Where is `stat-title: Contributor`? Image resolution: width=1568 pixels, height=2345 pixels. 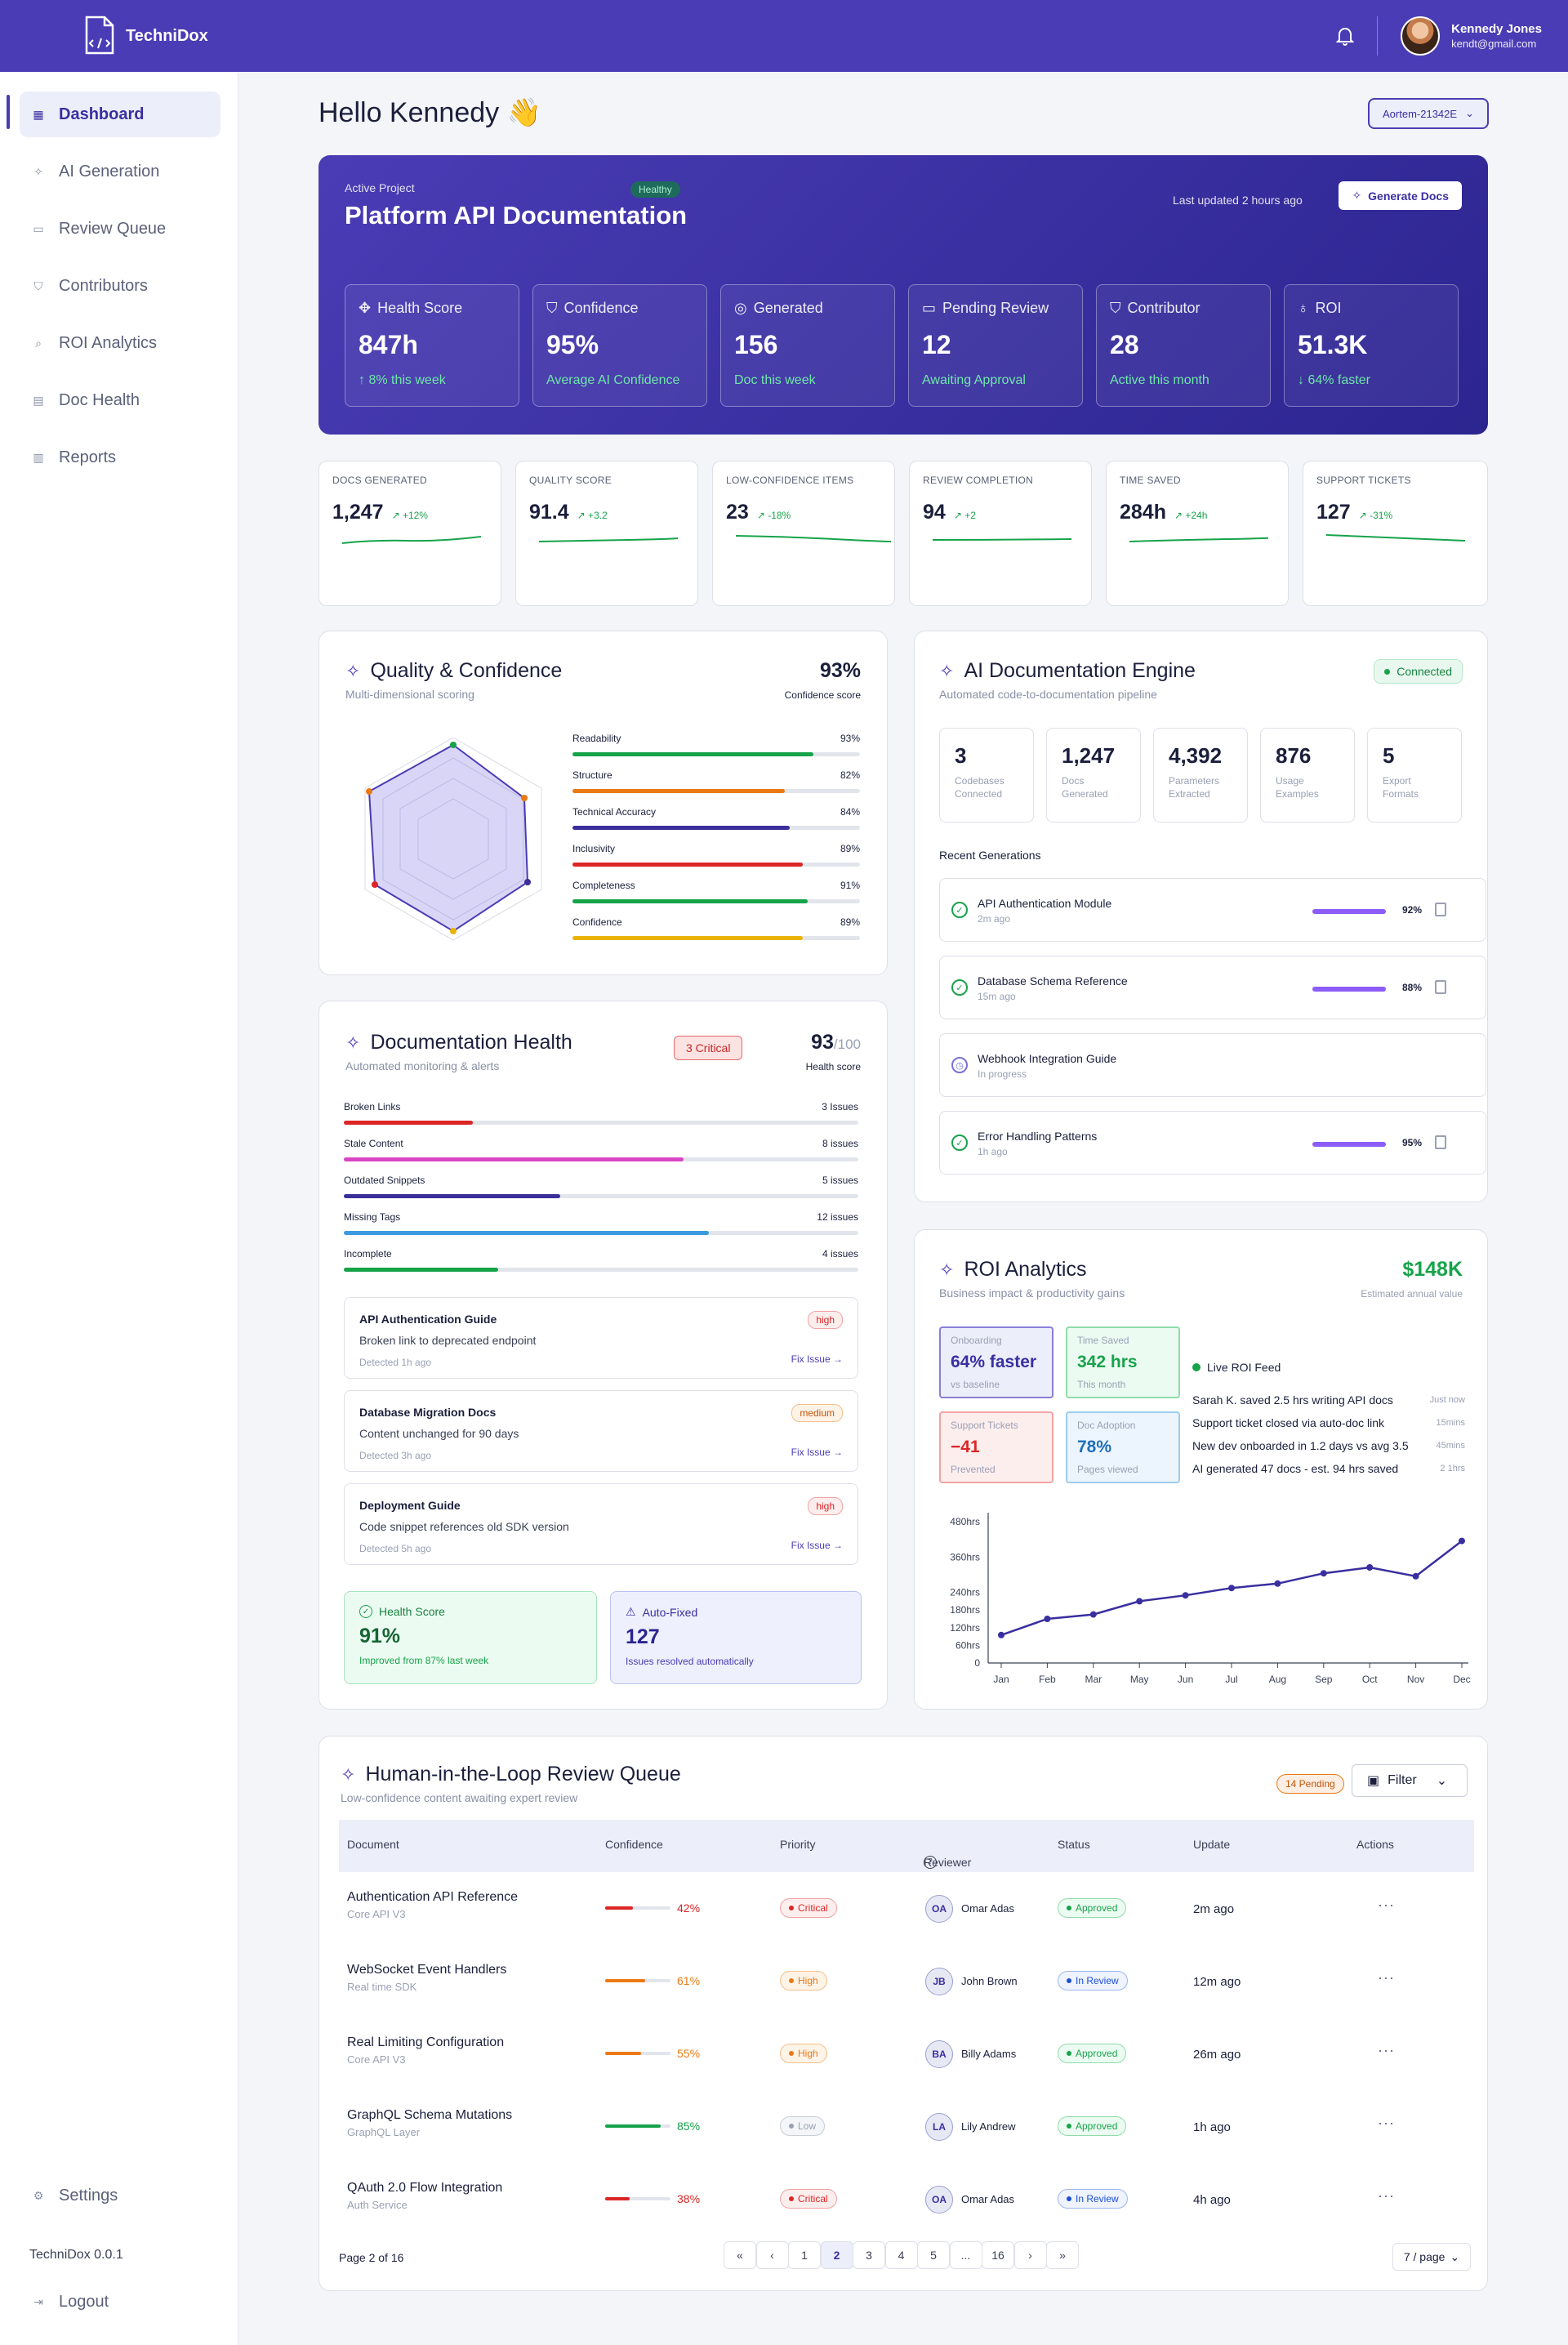 stat-title: Contributor is located at coordinates (1163, 308).